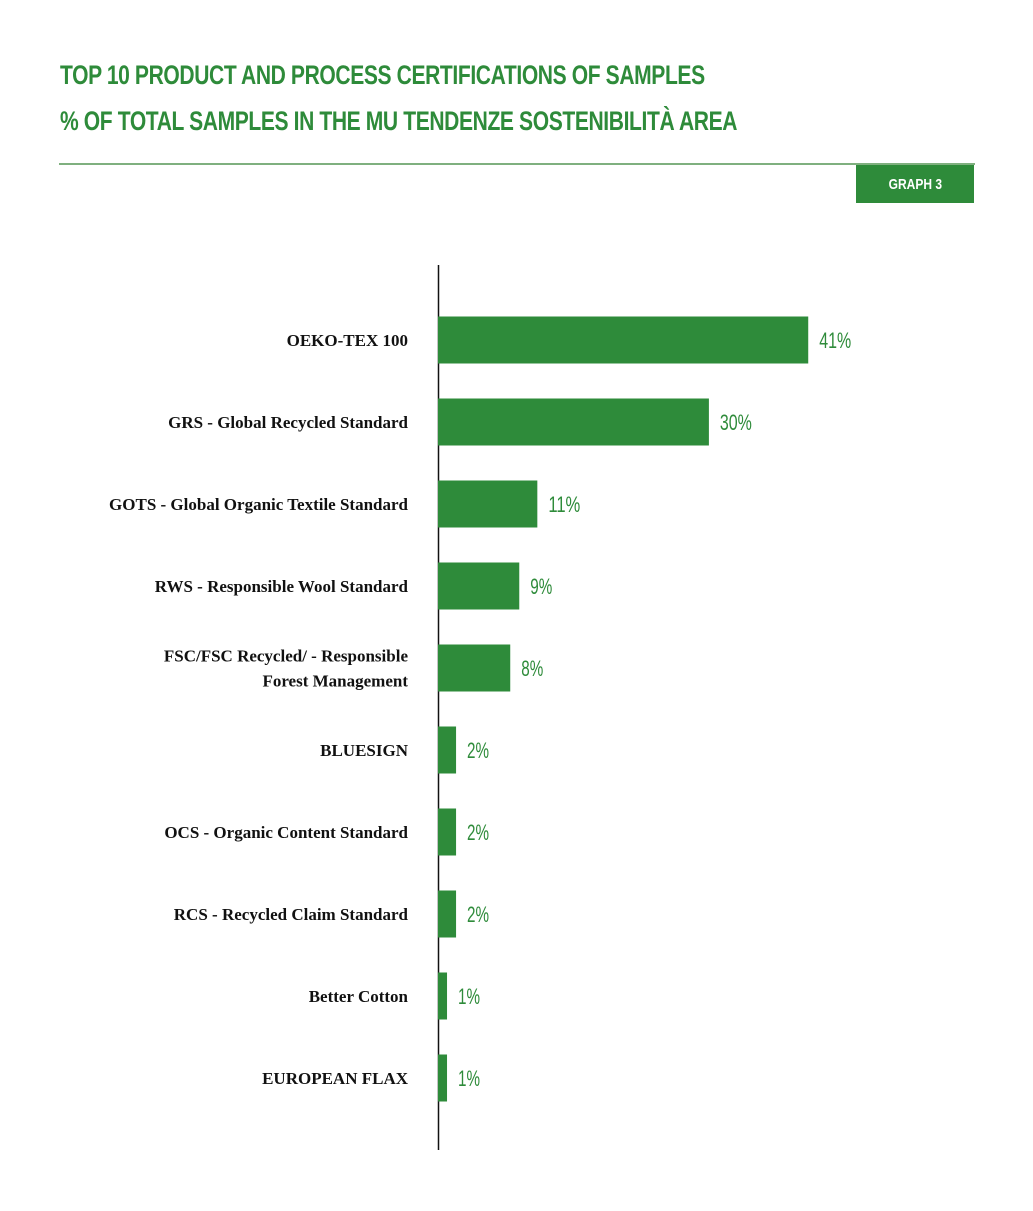 Image resolution: width=1033 pixels, height=1211 pixels. I want to click on category-label-3: GOTS - Global Organic Textile Standard, so click(259, 504).